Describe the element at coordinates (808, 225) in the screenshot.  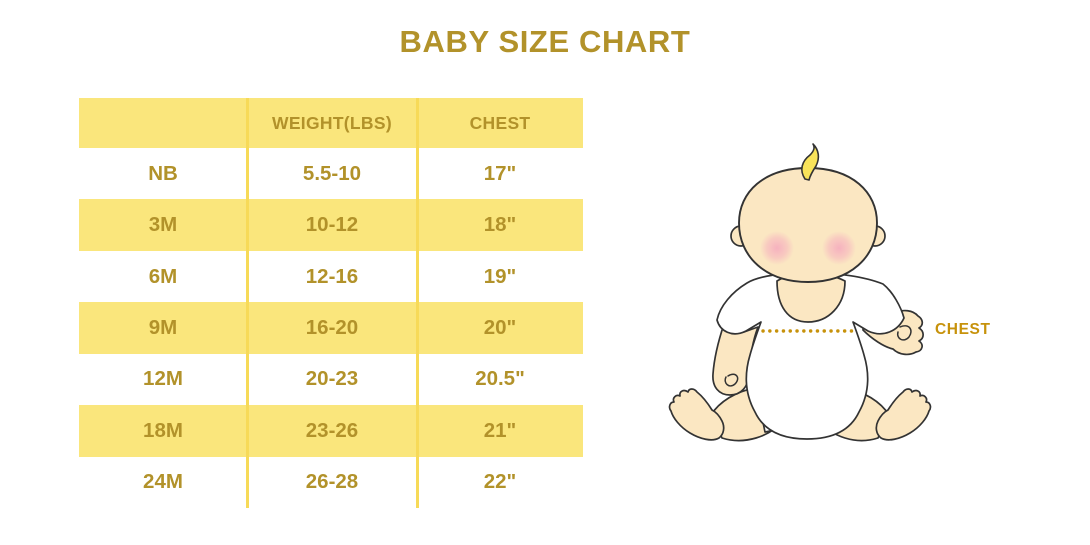
I see `baby-head` at that location.